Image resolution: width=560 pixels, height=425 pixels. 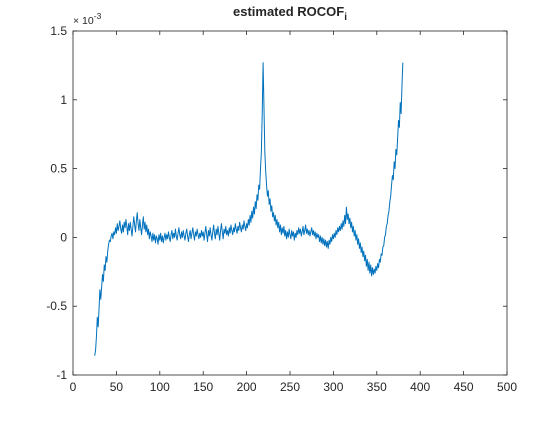 What do you see at coordinates (58, 31) in the screenshot?
I see `y-tick-label: 1.5` at bounding box center [58, 31].